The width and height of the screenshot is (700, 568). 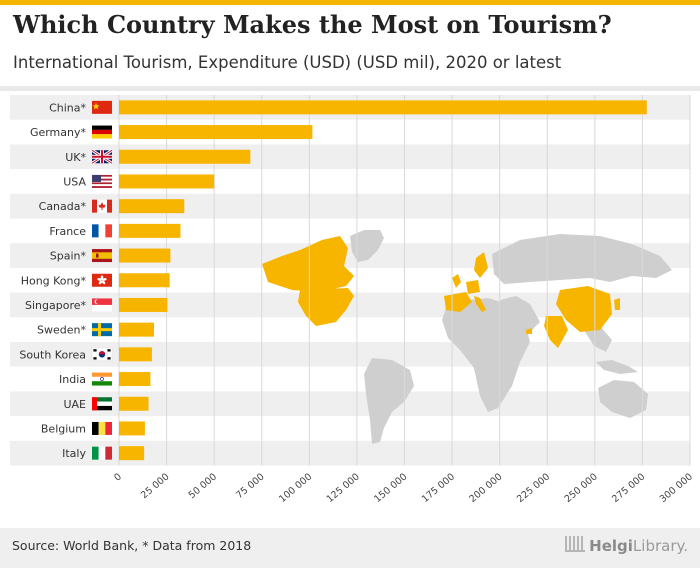 I want to click on bar-china, so click(x=383, y=107).